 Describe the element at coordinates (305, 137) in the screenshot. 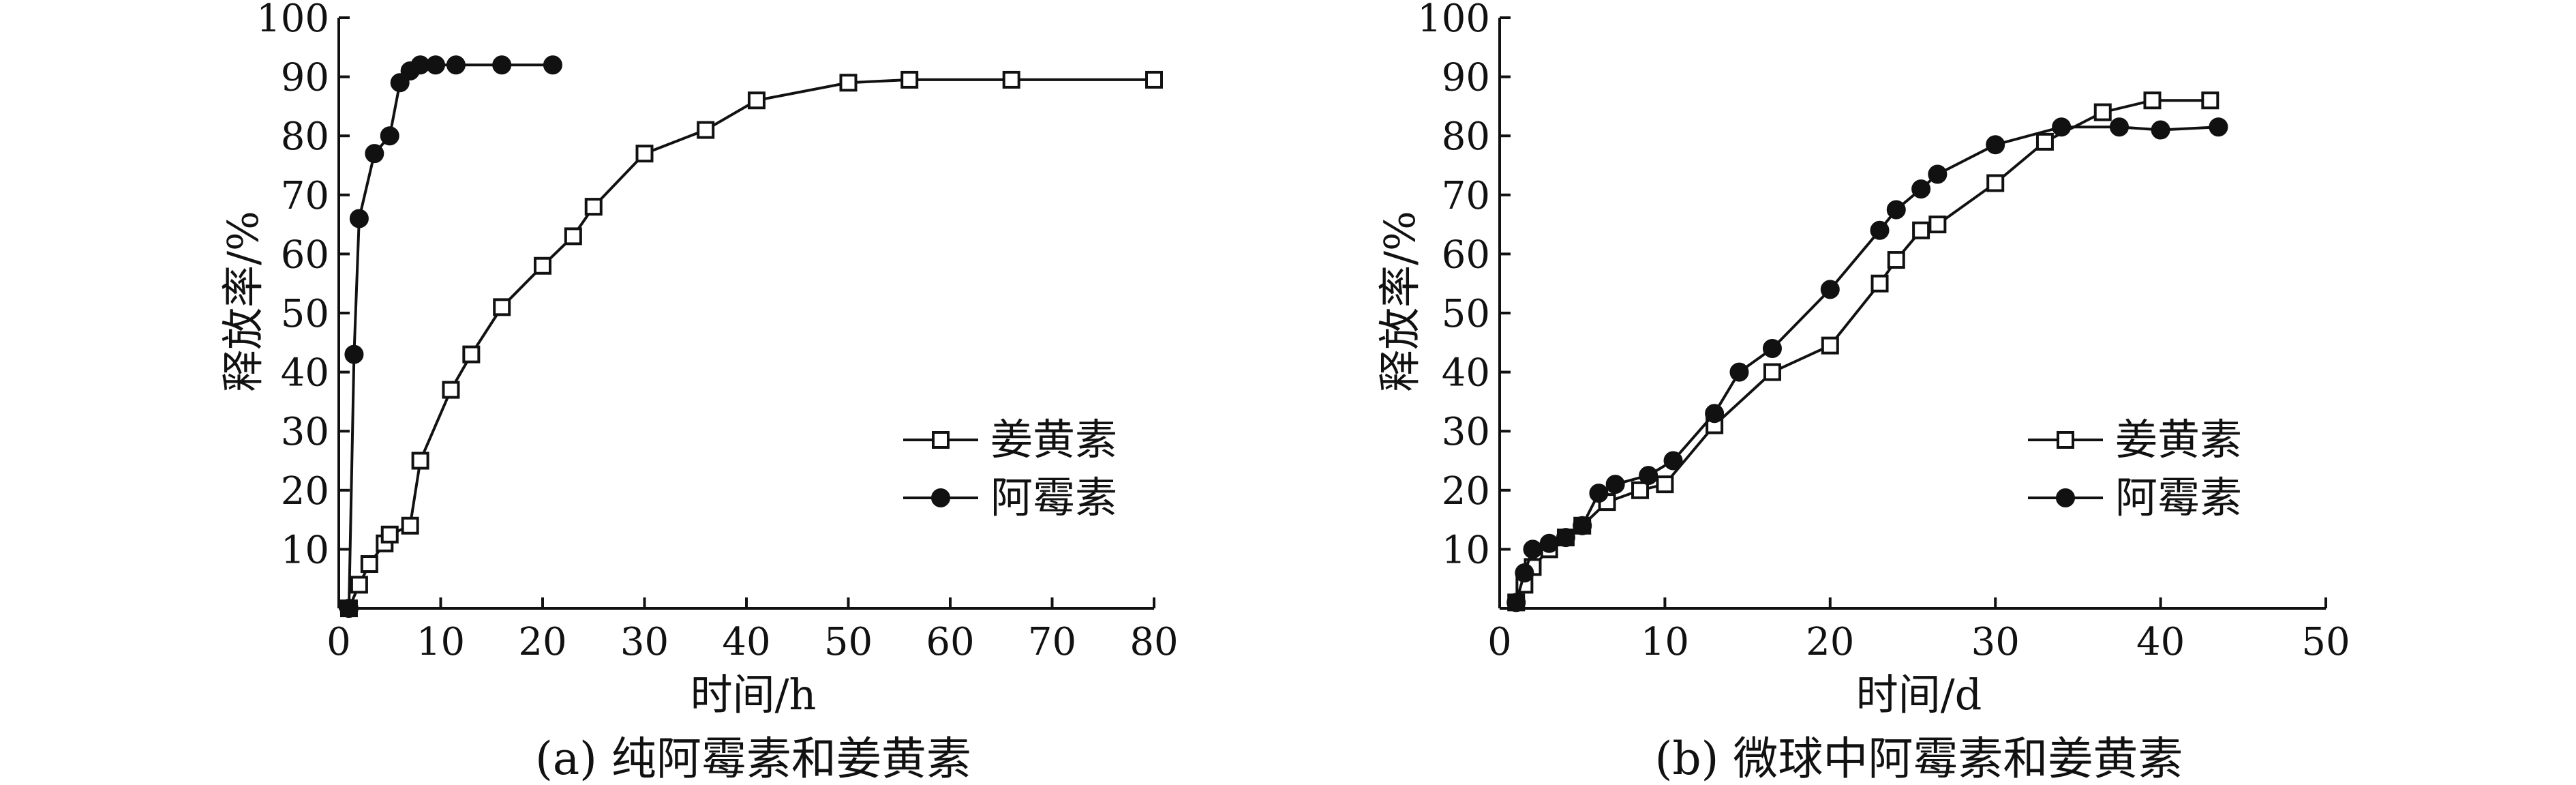

I see `y-tick-label-a: 80` at that location.